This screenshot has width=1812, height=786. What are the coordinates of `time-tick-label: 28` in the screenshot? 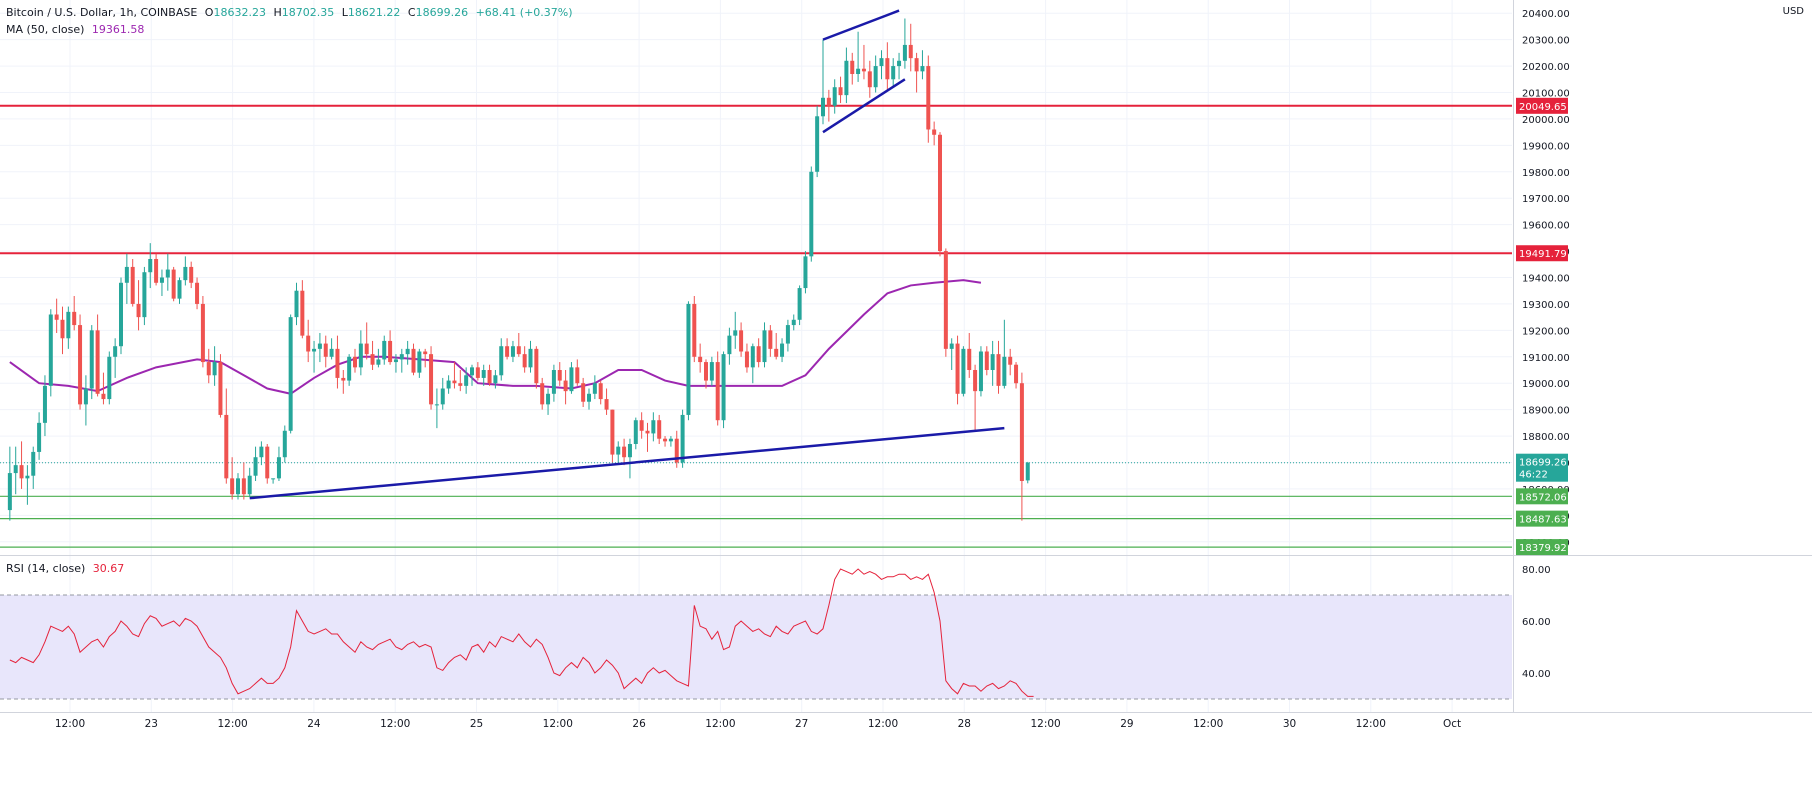 It's located at (964, 724).